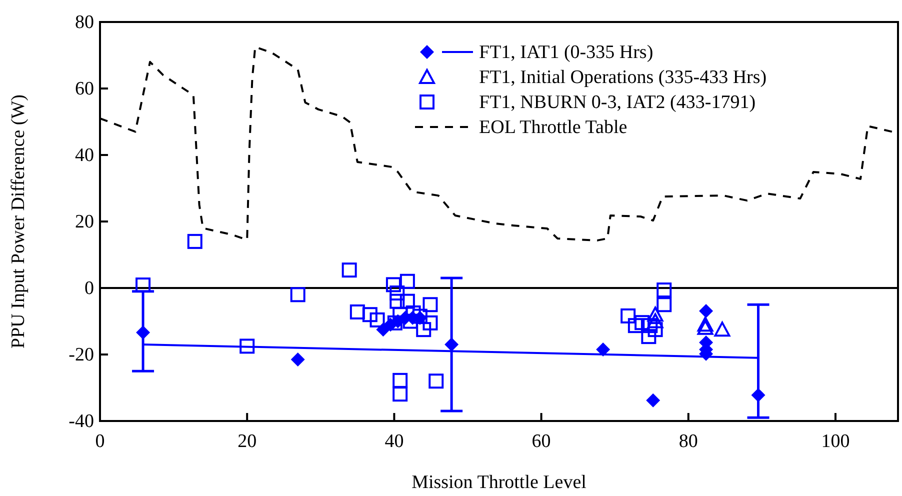  Describe the element at coordinates (566, 52) in the screenshot. I see `legend-label: FT1, IAT1 (0-335 Hrs)` at that location.